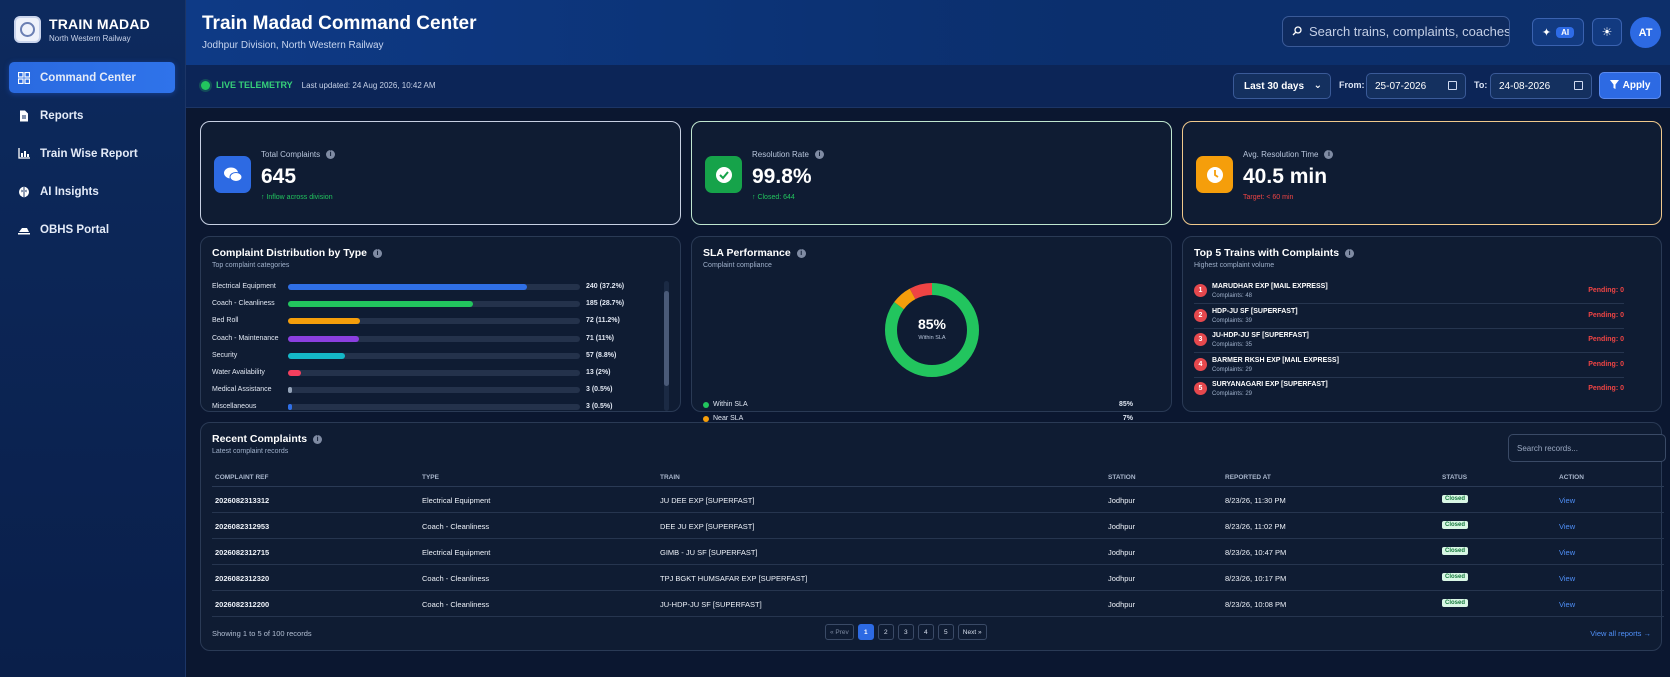 The image size is (1670, 677). I want to click on distribution-row: Bed Roll 72 (11.2%), so click(422, 321).